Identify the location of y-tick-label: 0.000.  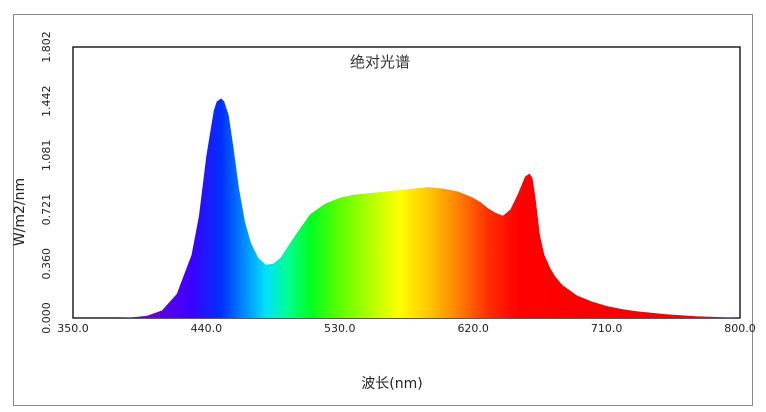
(46, 318).